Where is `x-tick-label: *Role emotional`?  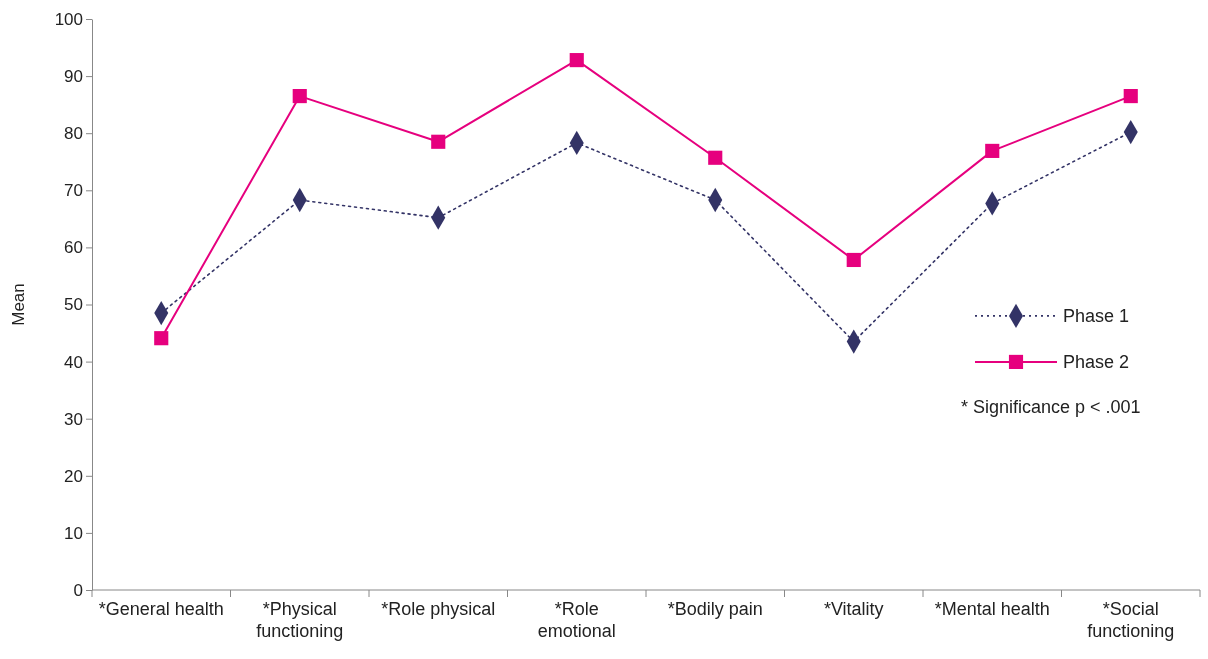 x-tick-label: *Role emotional is located at coordinates (576, 620).